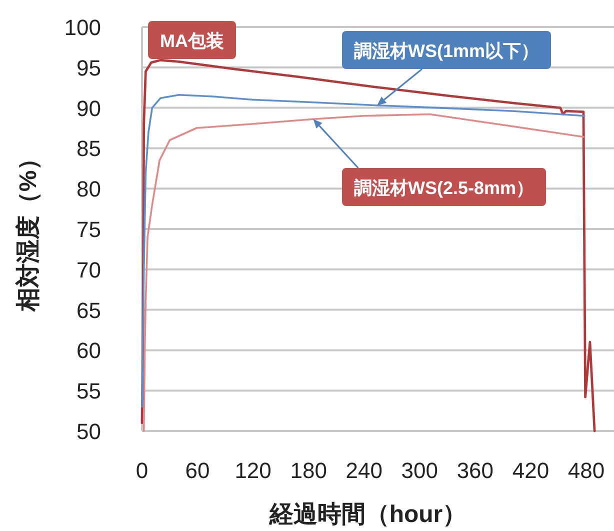 This screenshot has width=614, height=531. I want to click on x-tick-label: 300, so click(419, 470).